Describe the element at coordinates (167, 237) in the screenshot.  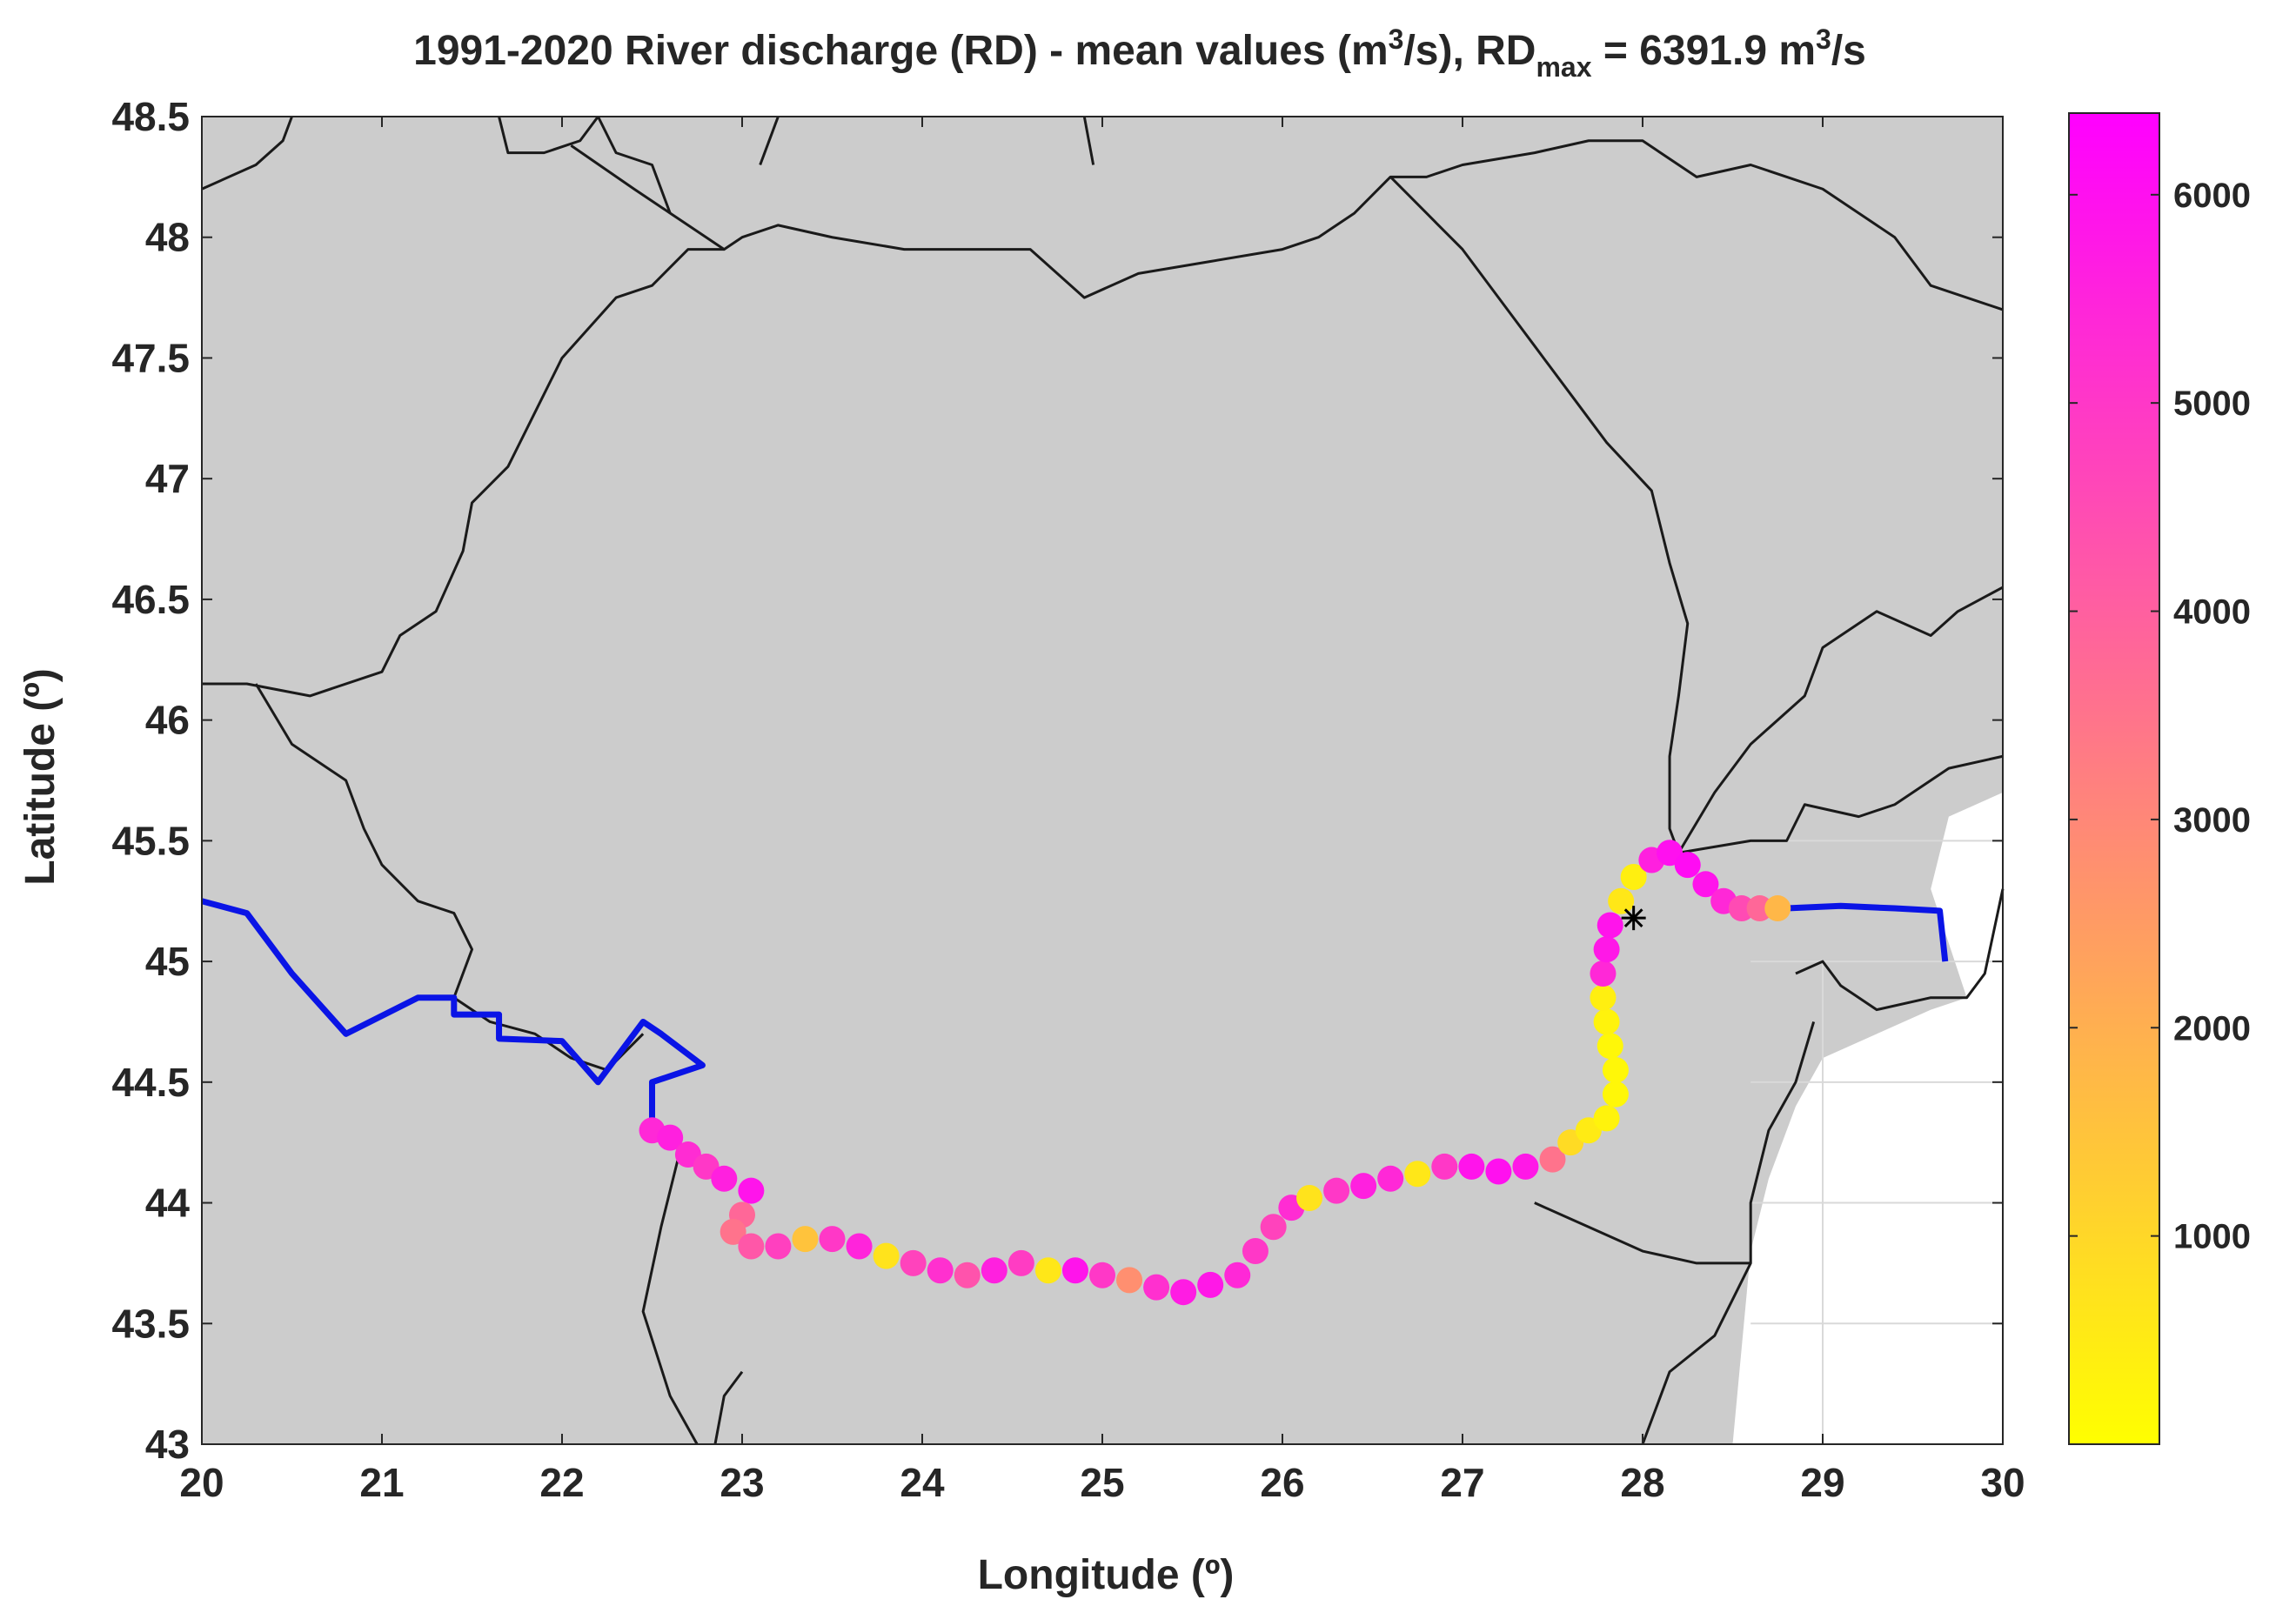
I see `y-tick-label: 48` at that location.